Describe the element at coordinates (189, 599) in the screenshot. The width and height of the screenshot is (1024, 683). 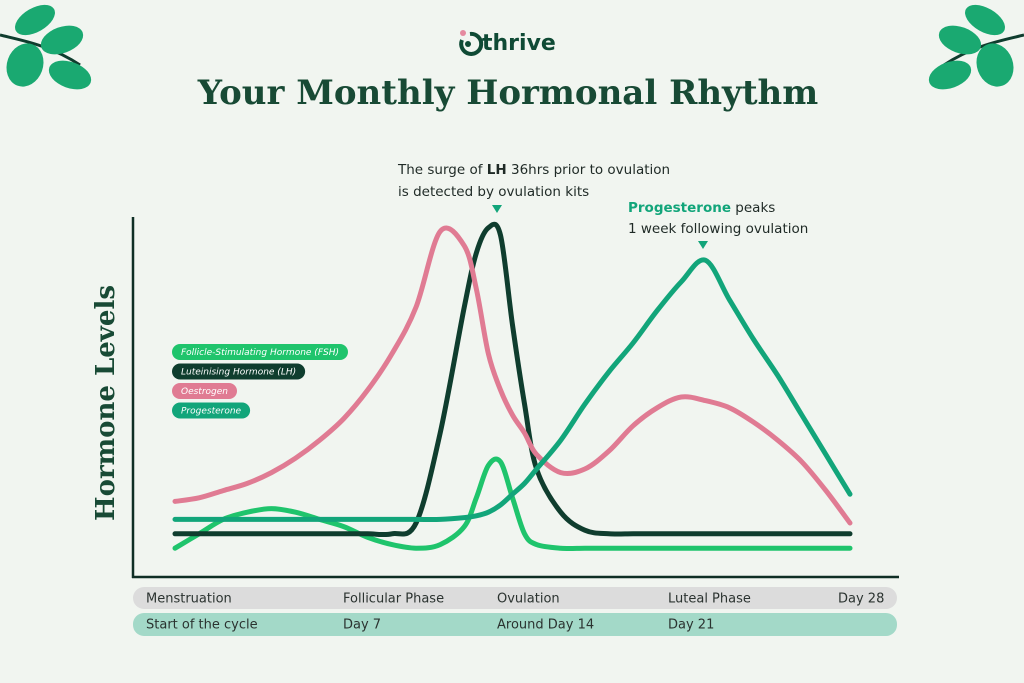
I see `phase-label: Menstruation` at that location.